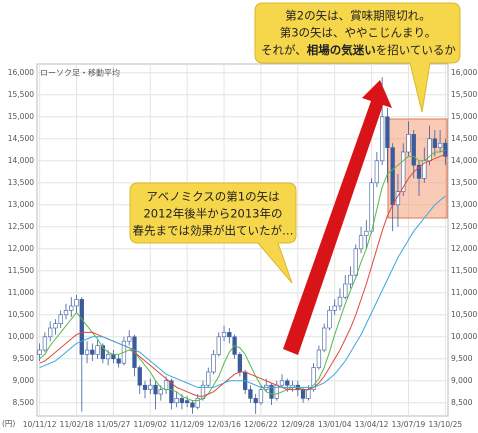 This screenshot has width=478, height=433. I want to click on y-tick-label-right: 11,000, so click(464, 292).